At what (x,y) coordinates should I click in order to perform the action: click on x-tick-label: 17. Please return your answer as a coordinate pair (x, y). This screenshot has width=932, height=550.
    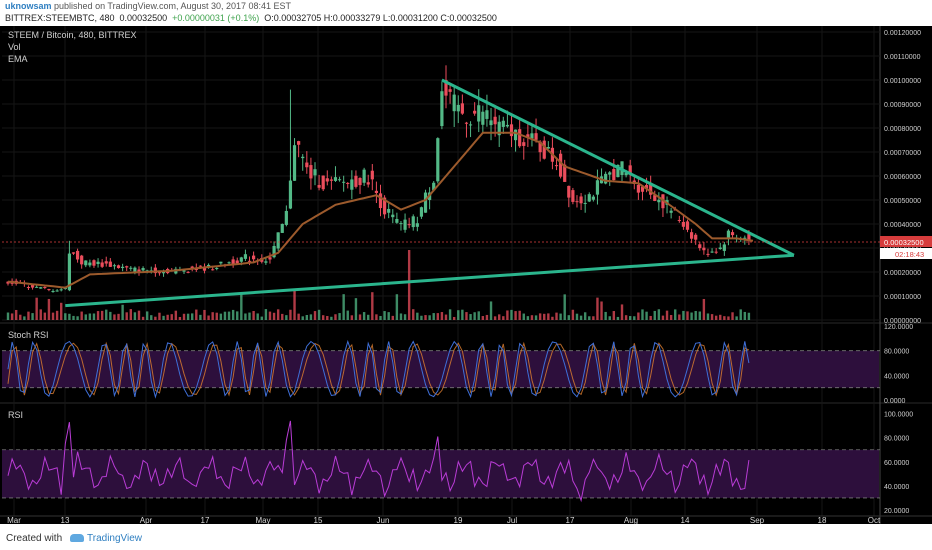
    Looking at the image, I should click on (205, 520).